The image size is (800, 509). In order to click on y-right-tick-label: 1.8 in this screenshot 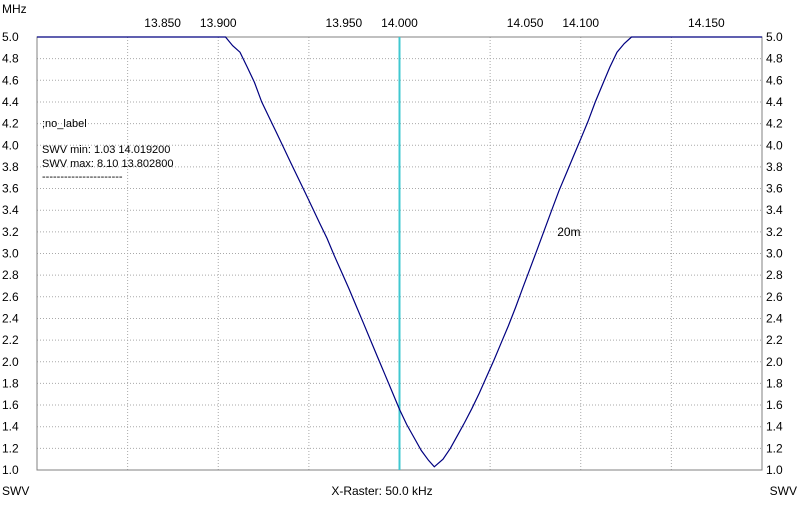, I will do `click(774, 383)`.